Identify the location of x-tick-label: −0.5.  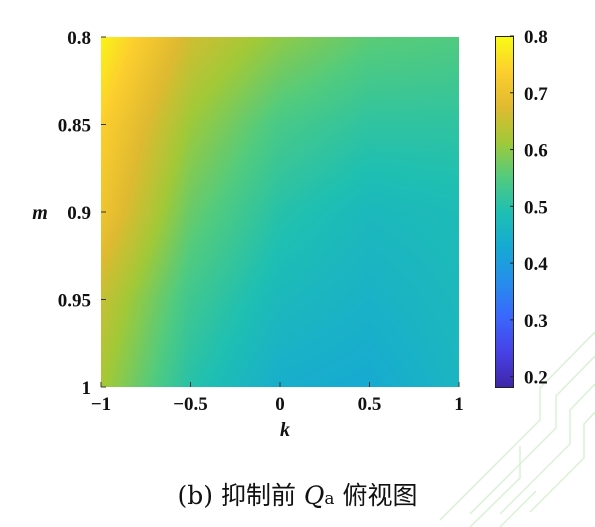
(190, 404).